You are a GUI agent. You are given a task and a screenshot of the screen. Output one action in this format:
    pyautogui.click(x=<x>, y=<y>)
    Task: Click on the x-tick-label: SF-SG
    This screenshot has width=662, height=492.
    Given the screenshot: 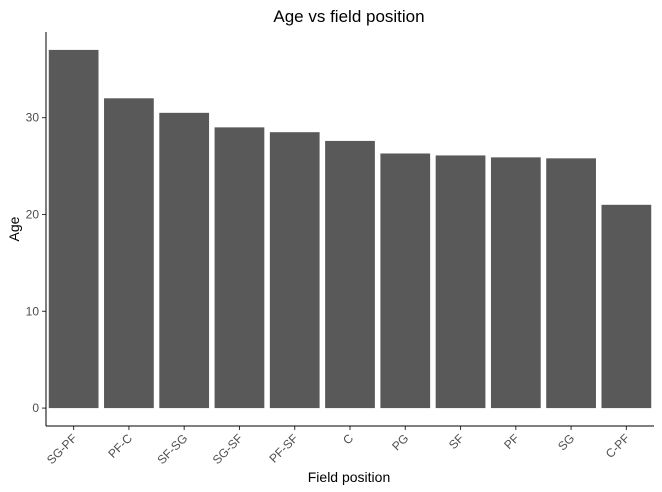 What is the action you would take?
    pyautogui.click(x=172, y=449)
    